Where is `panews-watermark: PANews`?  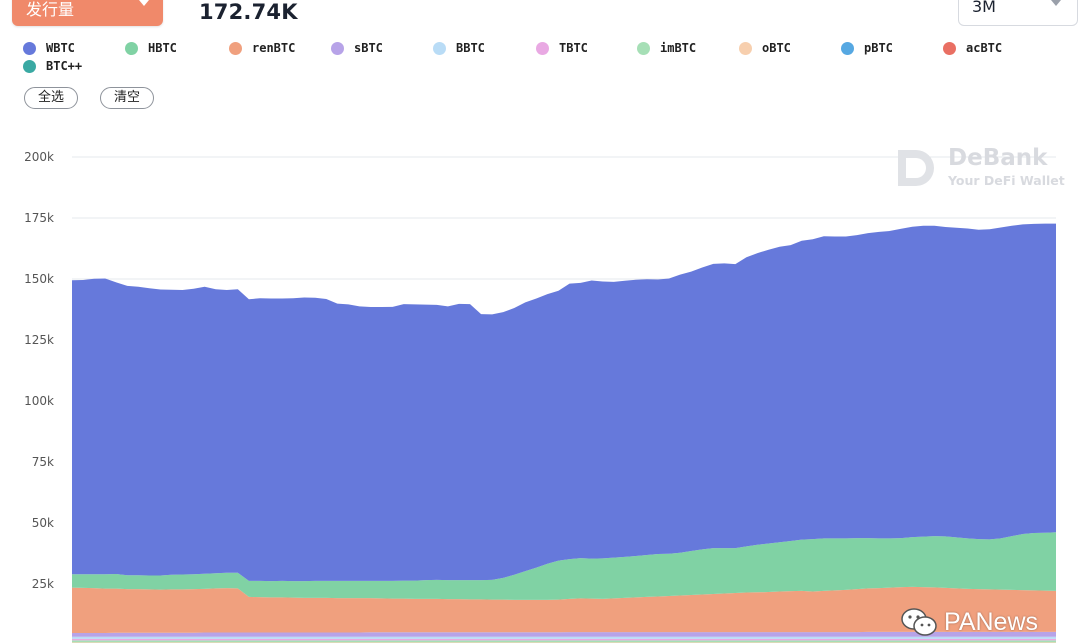 panews-watermark: PANews is located at coordinates (969, 622).